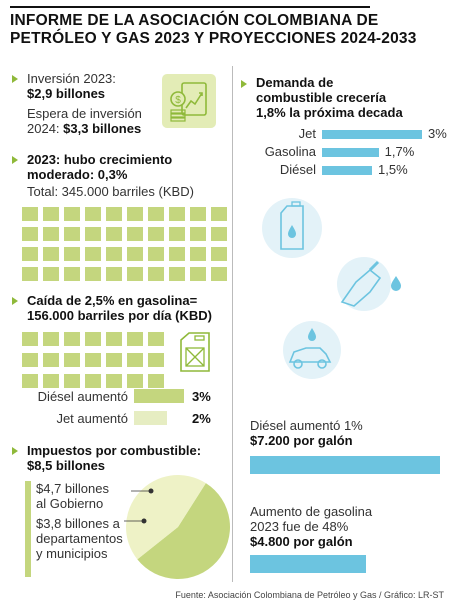 The width and height of the screenshot is (456, 607). I want to click on gasolina-galon-line2: 2023 fue de 48%, so click(299, 526).